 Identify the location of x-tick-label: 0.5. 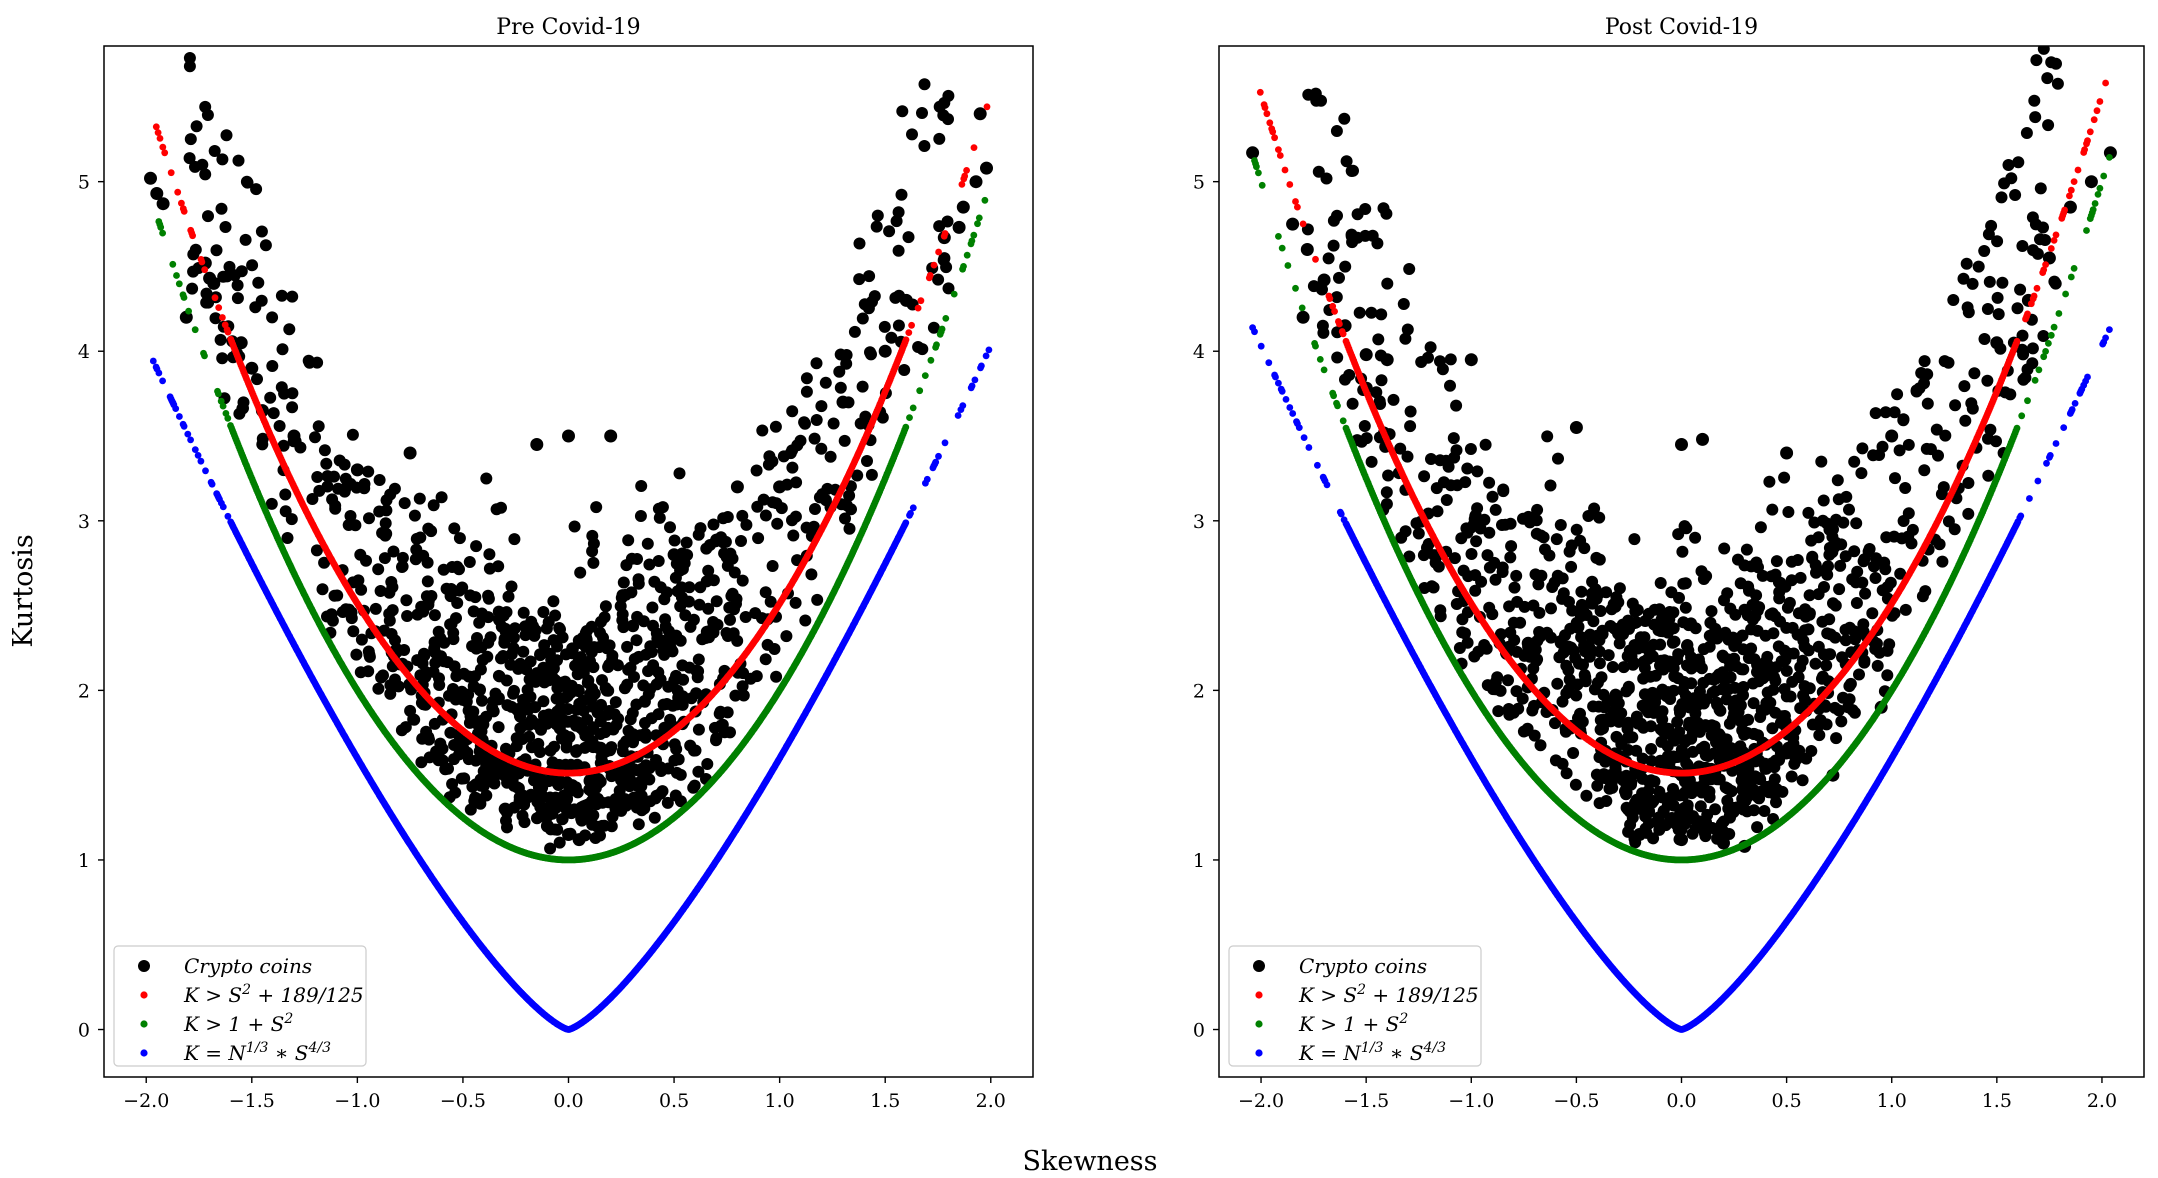
(674, 1101).